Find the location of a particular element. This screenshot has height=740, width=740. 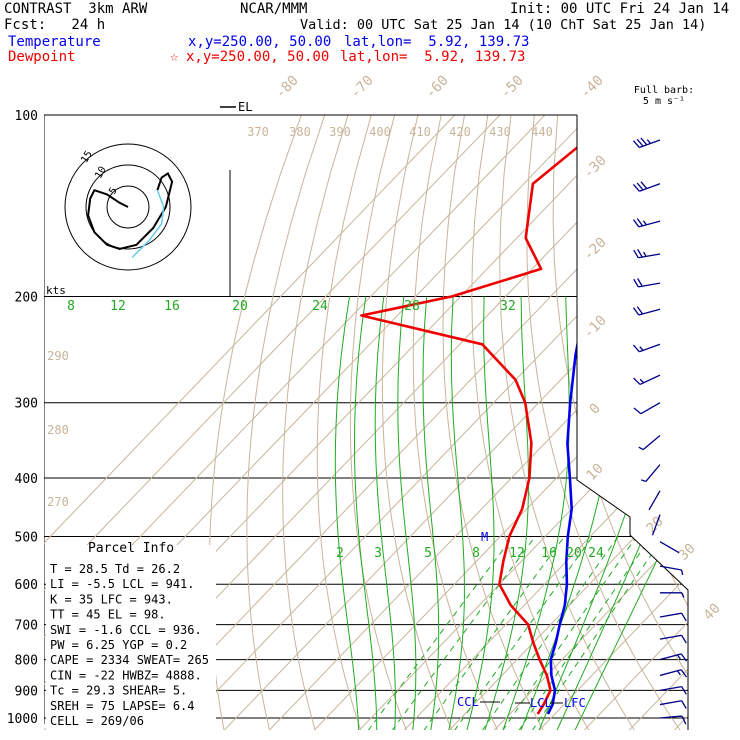

theta-label: 390 is located at coordinates (340, 132).